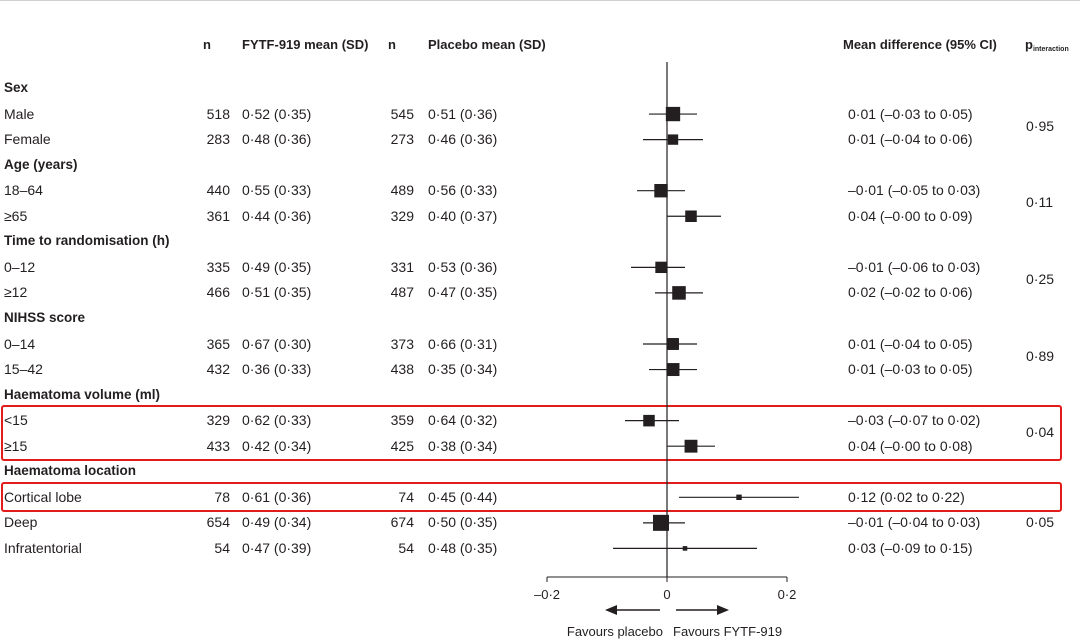 The image size is (1080, 642). Describe the element at coordinates (402, 113) in the screenshot. I see `placebo-n: 545` at that location.